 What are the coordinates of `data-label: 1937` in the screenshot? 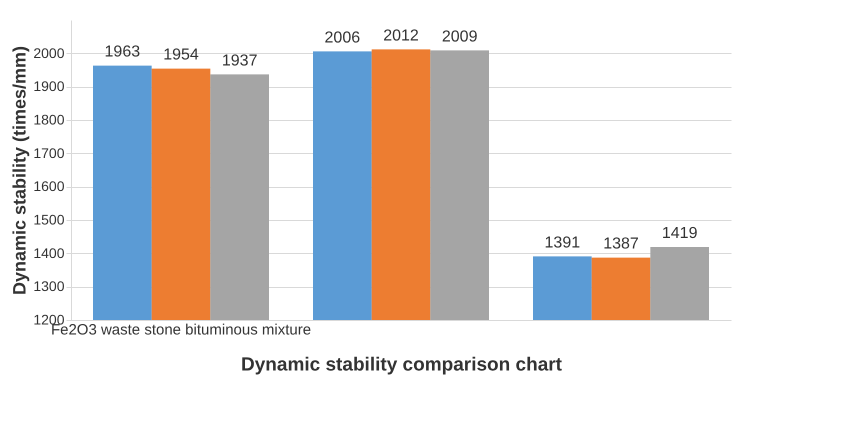 It's located at (240, 61).